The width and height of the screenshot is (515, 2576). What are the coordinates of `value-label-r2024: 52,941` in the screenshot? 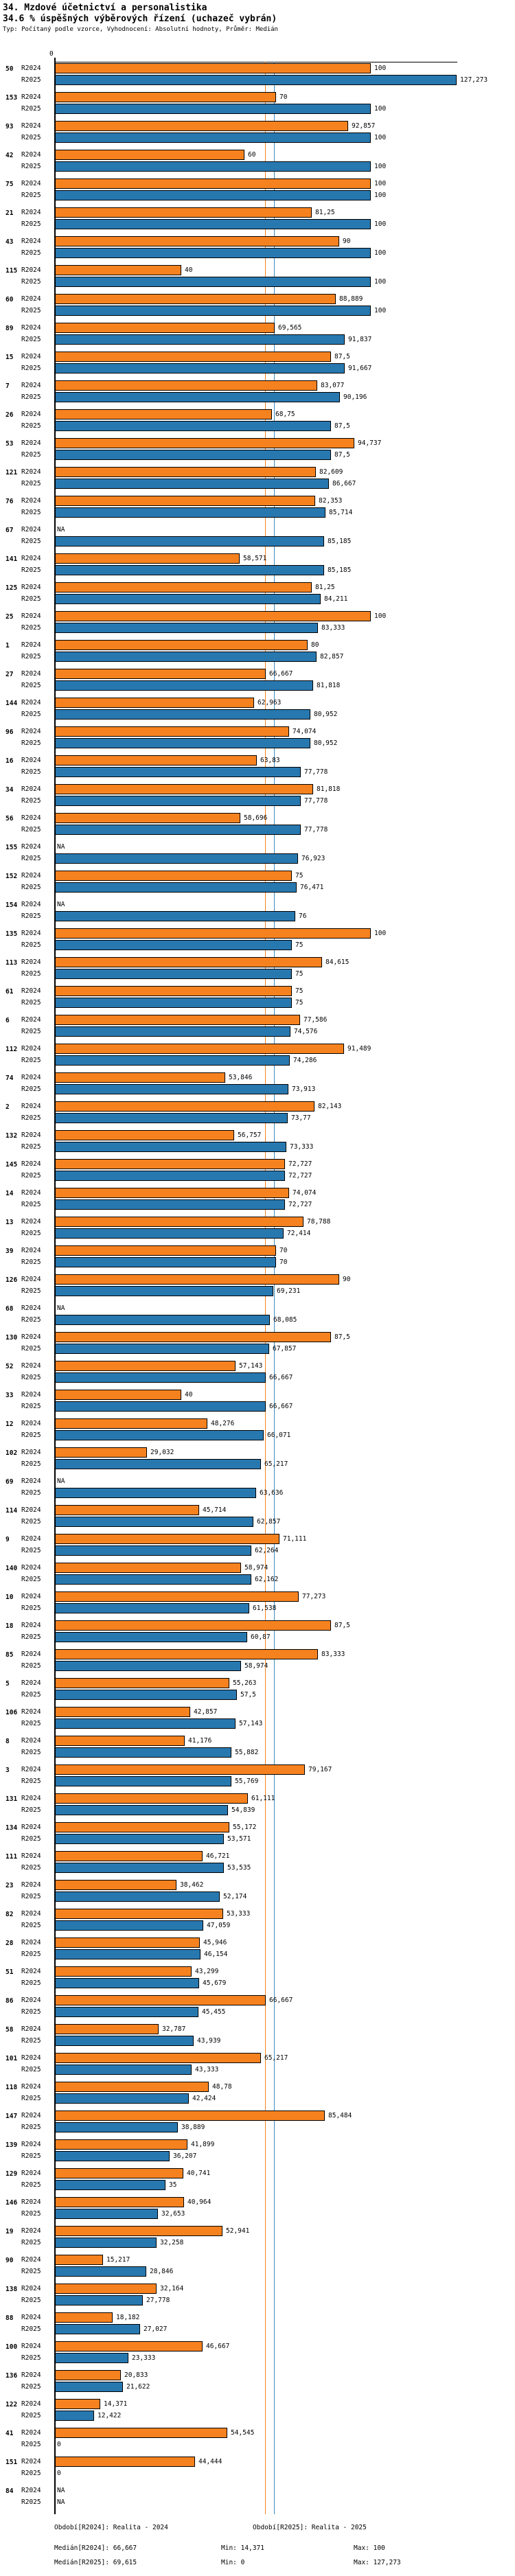 It's located at (238, 2231).